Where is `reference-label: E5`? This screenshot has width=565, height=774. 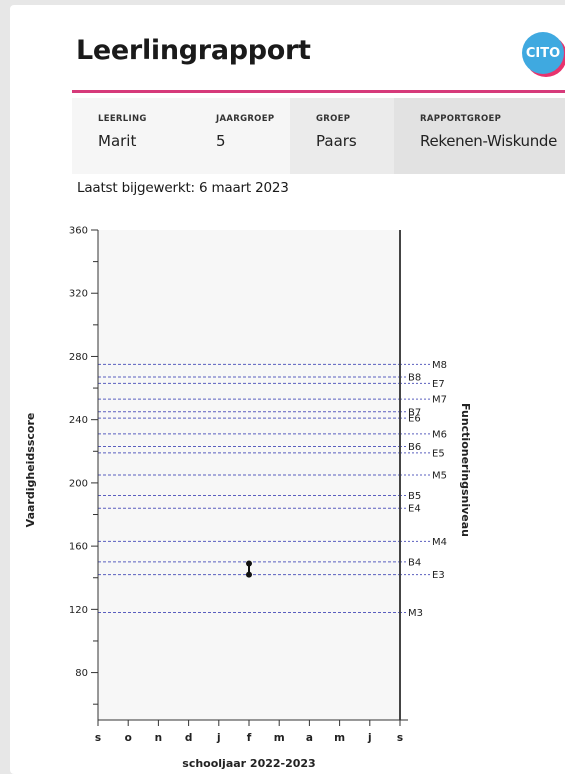
reference-label: E5 is located at coordinates (438, 453).